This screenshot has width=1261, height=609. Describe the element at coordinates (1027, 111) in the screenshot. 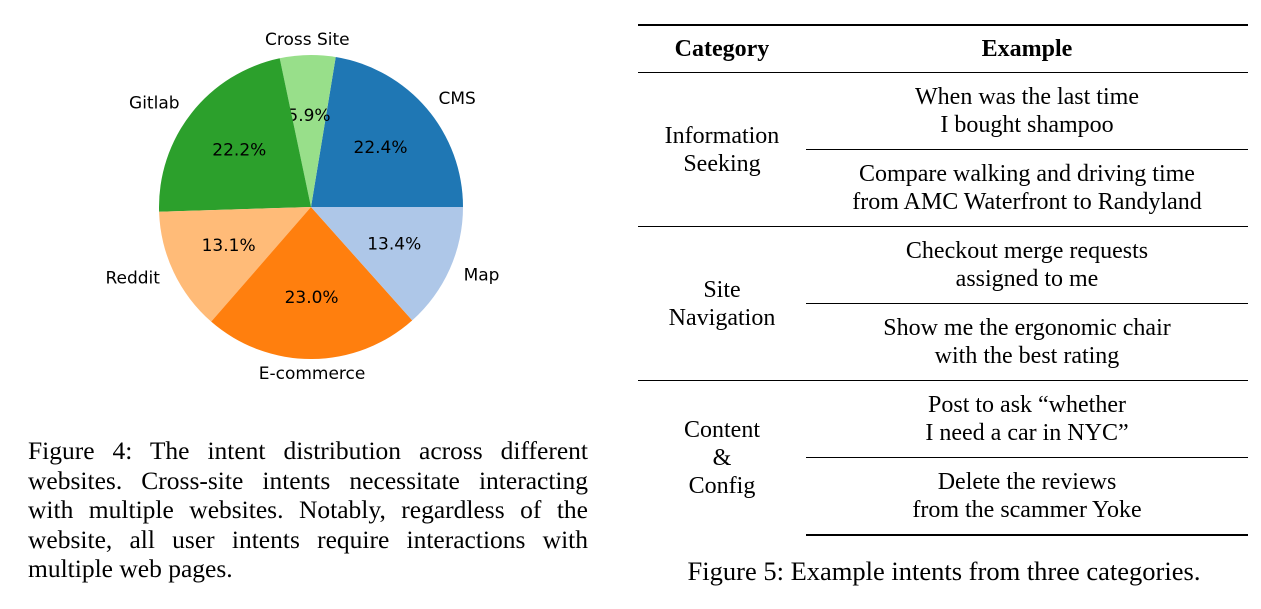

I see `example-cell: When was the last time I bought shampoo` at that location.